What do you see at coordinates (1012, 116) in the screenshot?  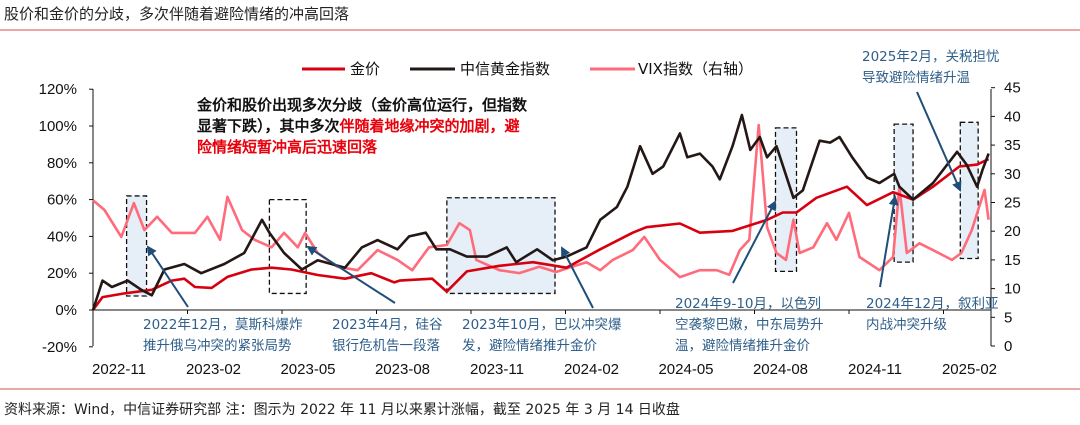 I see `right-tick-label: 40` at bounding box center [1012, 116].